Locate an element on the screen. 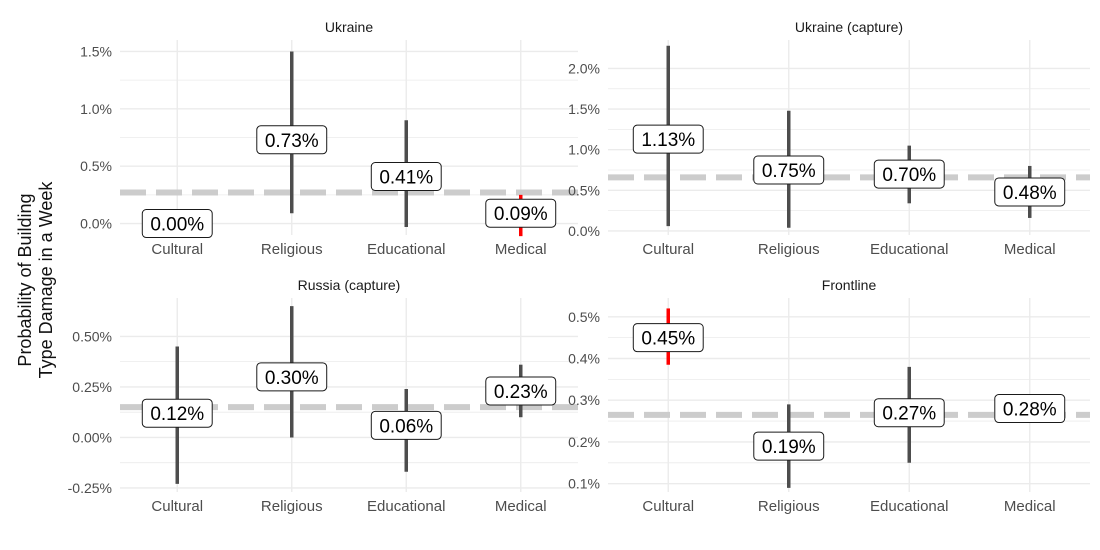 This screenshot has width=1100, height=550. estimate-label: 0.09% is located at coordinates (521, 214).